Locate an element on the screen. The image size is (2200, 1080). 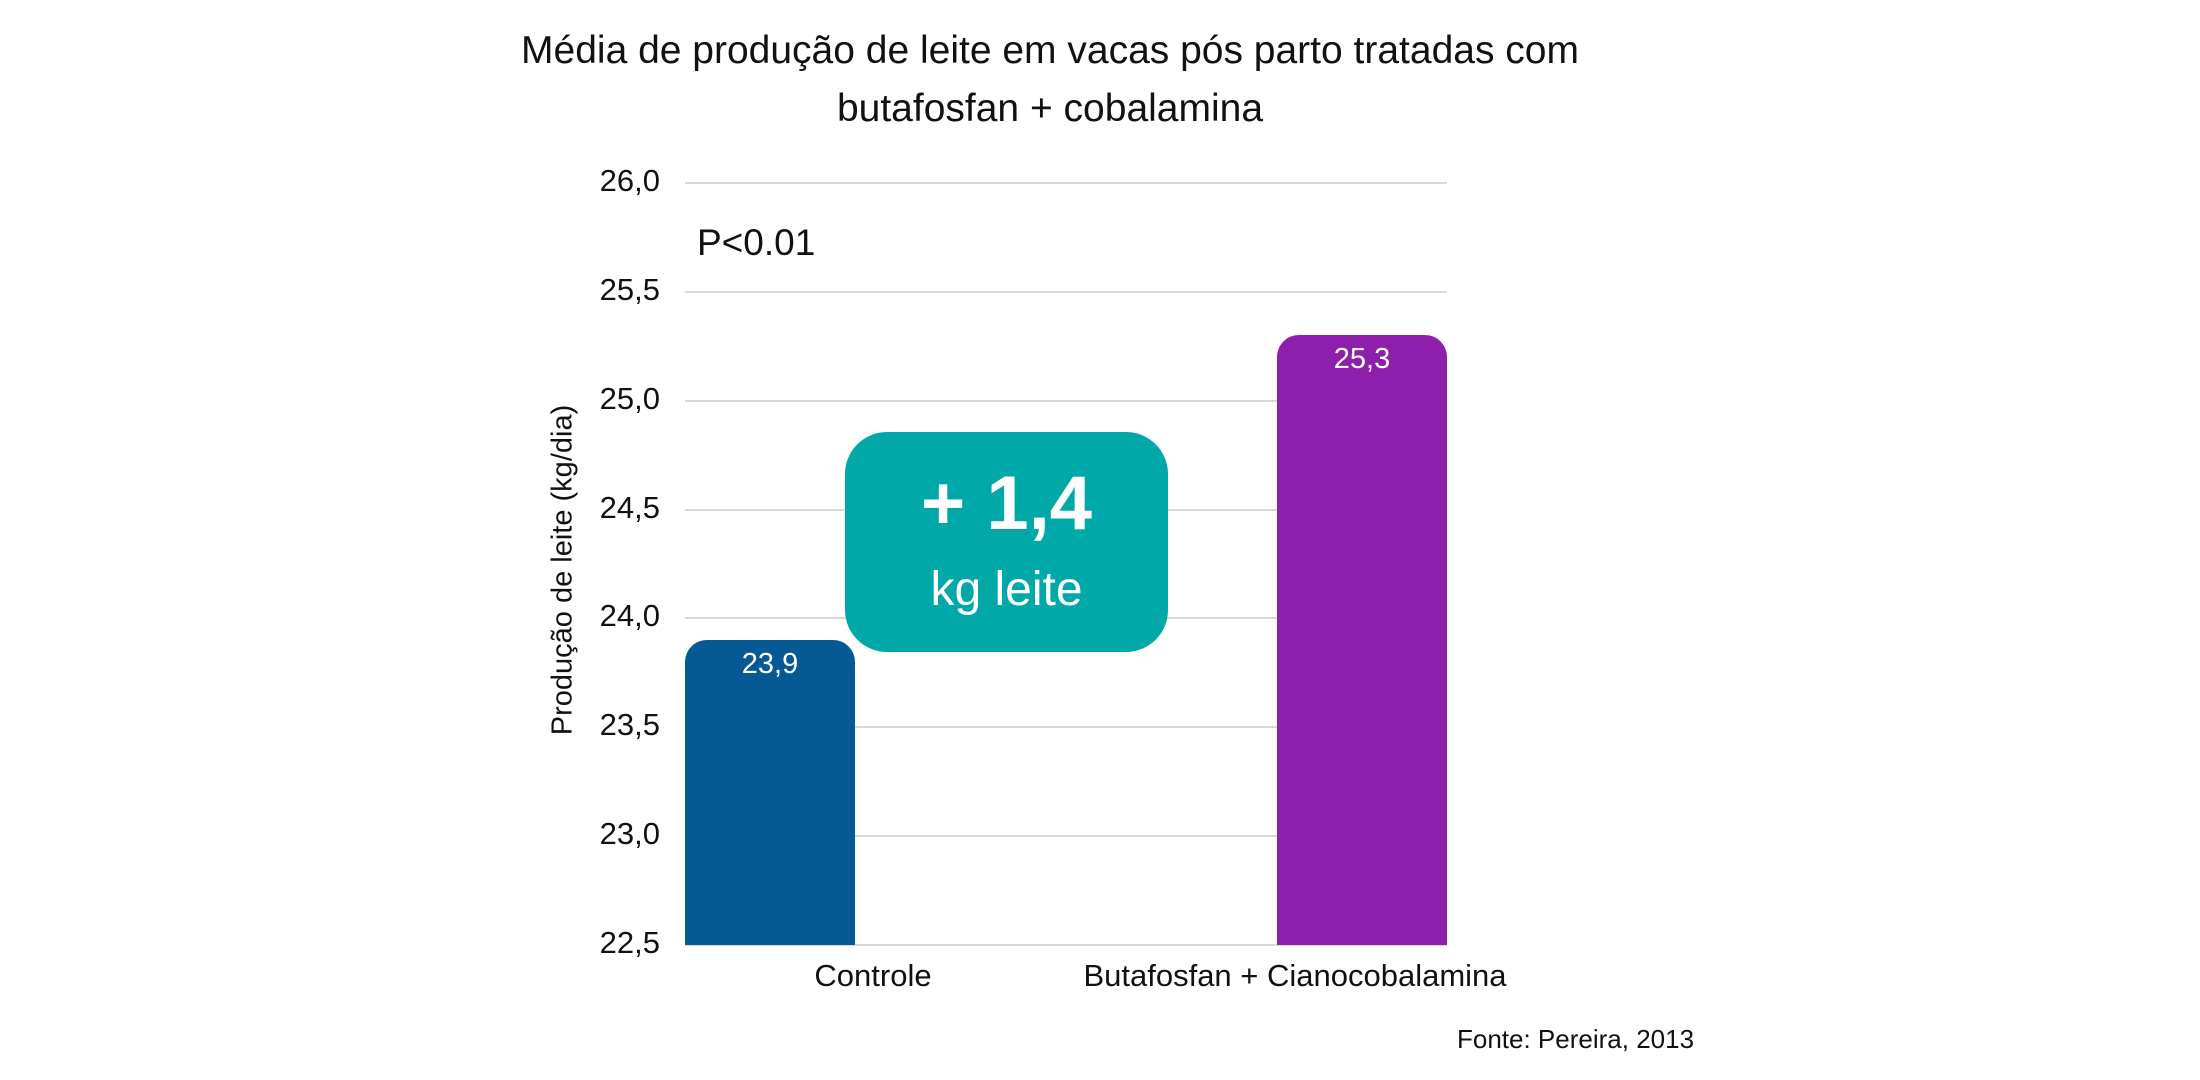
y-tick-label: 24,0 is located at coordinates (629, 616).